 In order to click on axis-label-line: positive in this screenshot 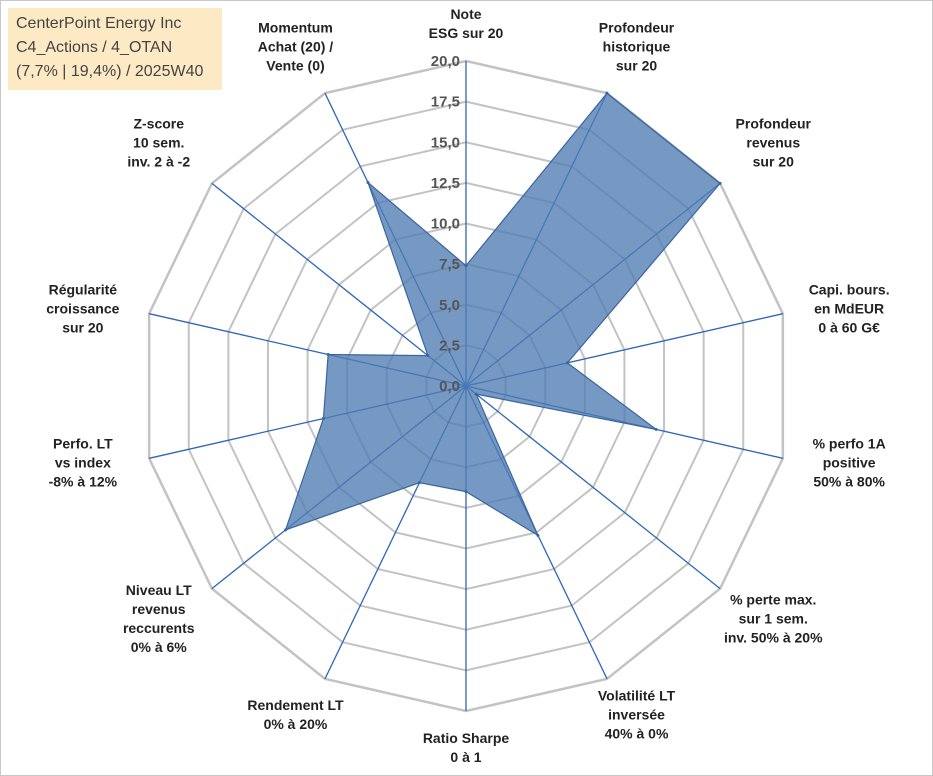, I will do `click(849, 462)`.